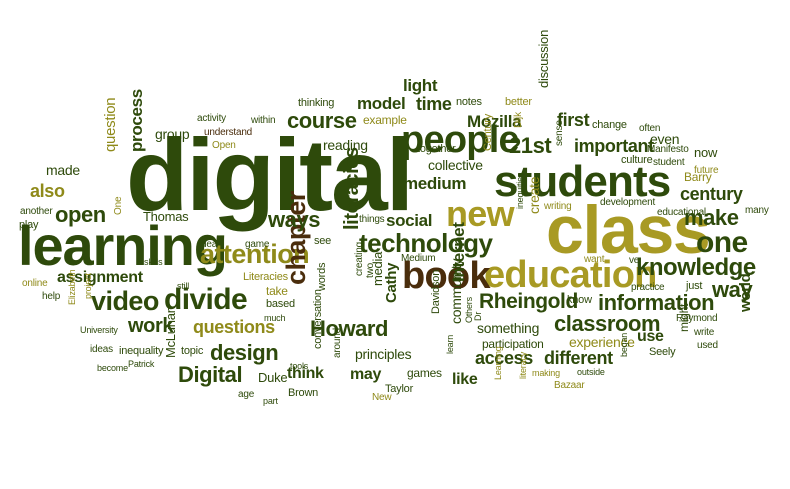 Image resolution: width=790 pixels, height=489 pixels. I want to click on word-take: take, so click(277, 291).